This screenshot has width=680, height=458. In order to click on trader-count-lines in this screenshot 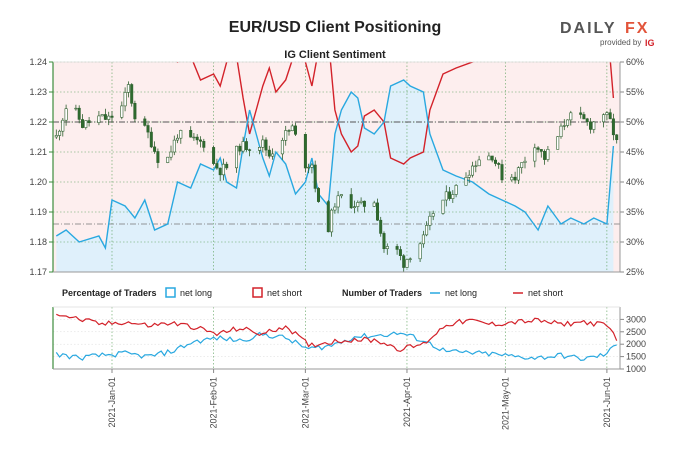, I will do `click(336, 337)`.